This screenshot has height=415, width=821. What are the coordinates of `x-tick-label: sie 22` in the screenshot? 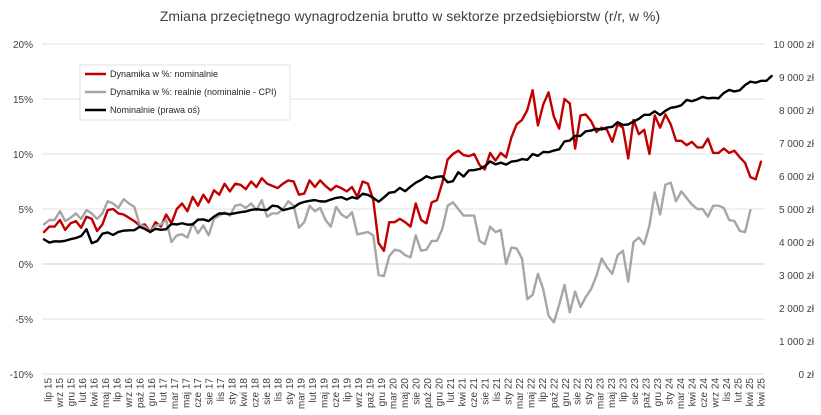 It's located at (578, 391).